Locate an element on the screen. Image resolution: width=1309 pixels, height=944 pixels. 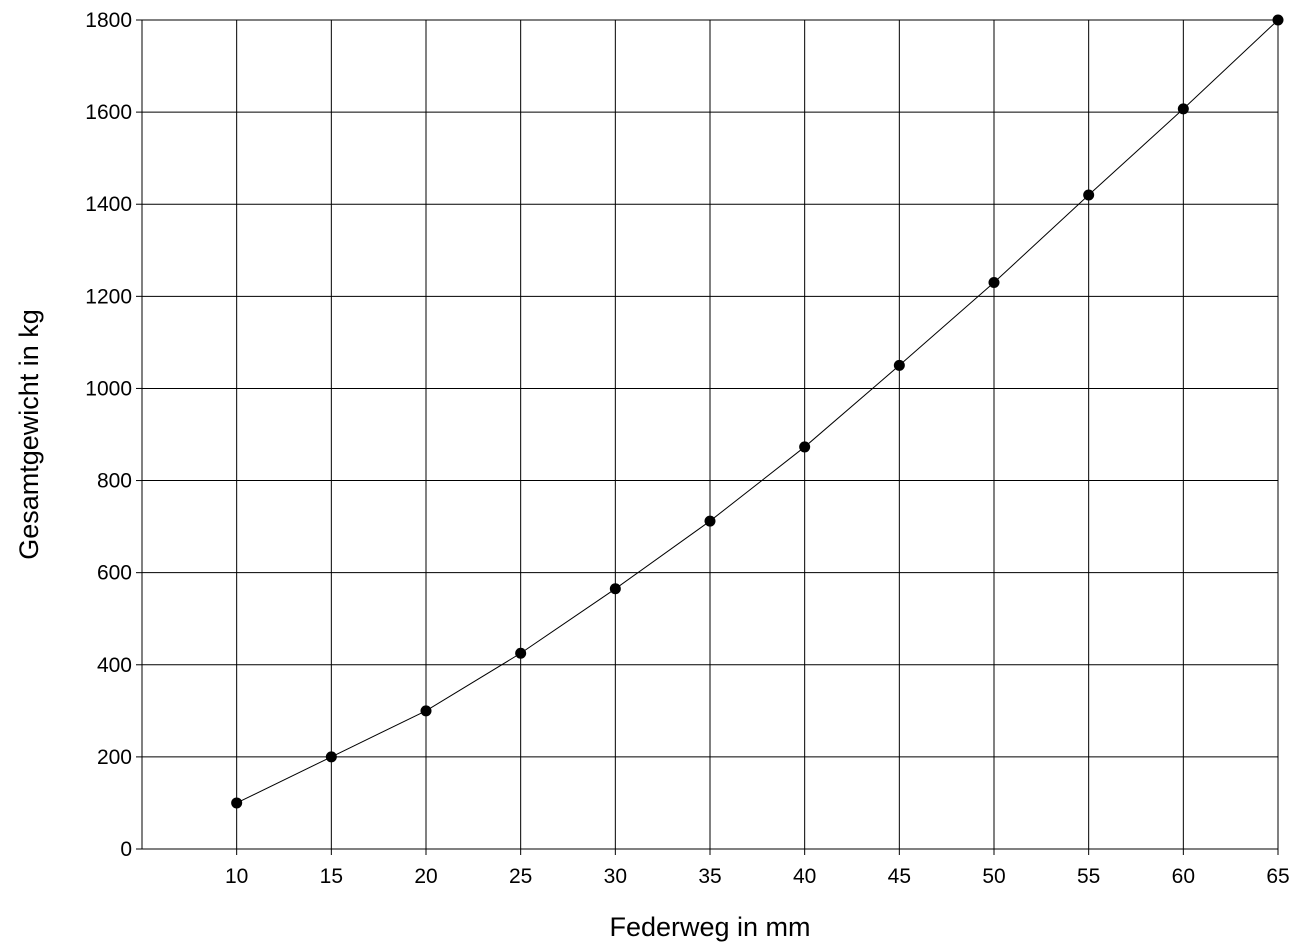
y-tick-label: 200 is located at coordinates (114, 757).